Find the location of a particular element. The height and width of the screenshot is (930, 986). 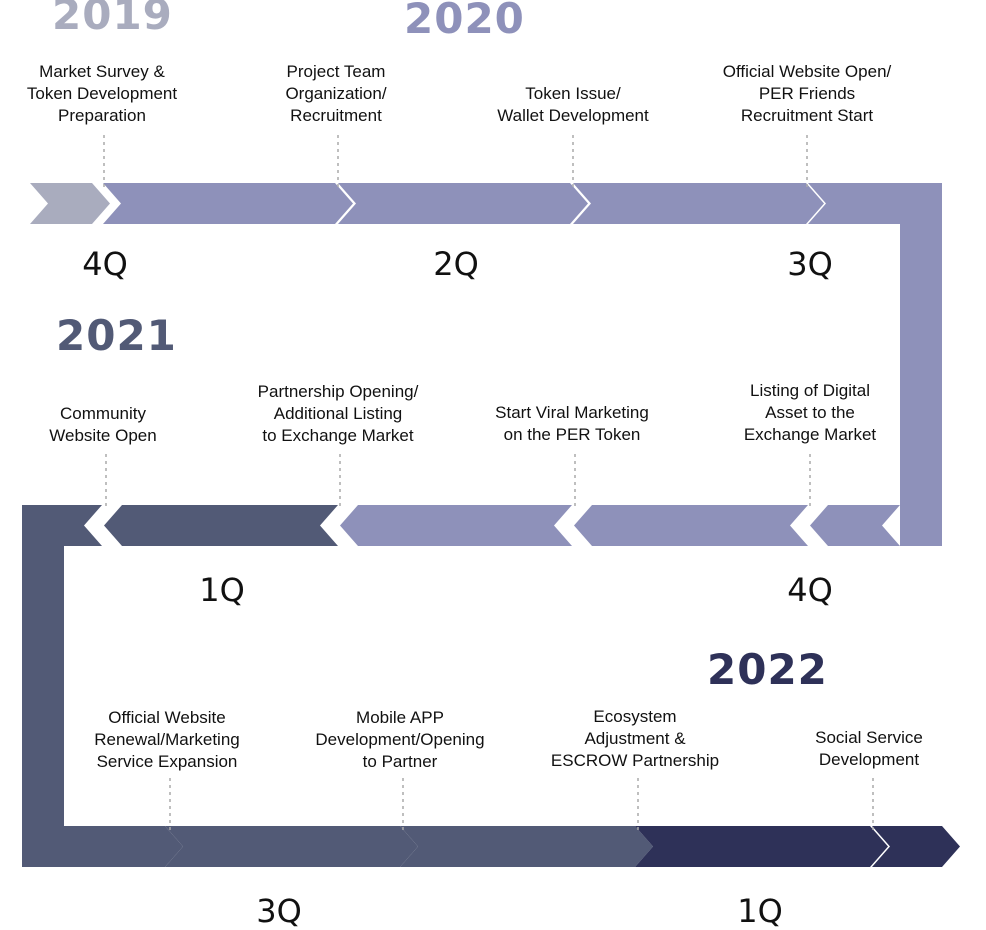

milestone-label: Community Website Open is located at coordinates (103, 424).